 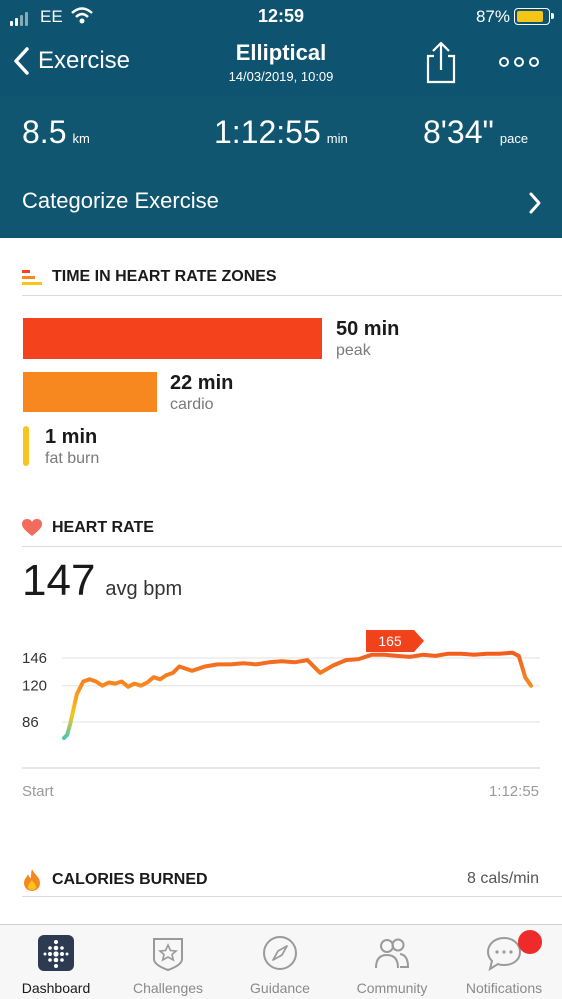 I want to click on avg-heart-rate-unit: avg bpm, so click(x=144, y=589).